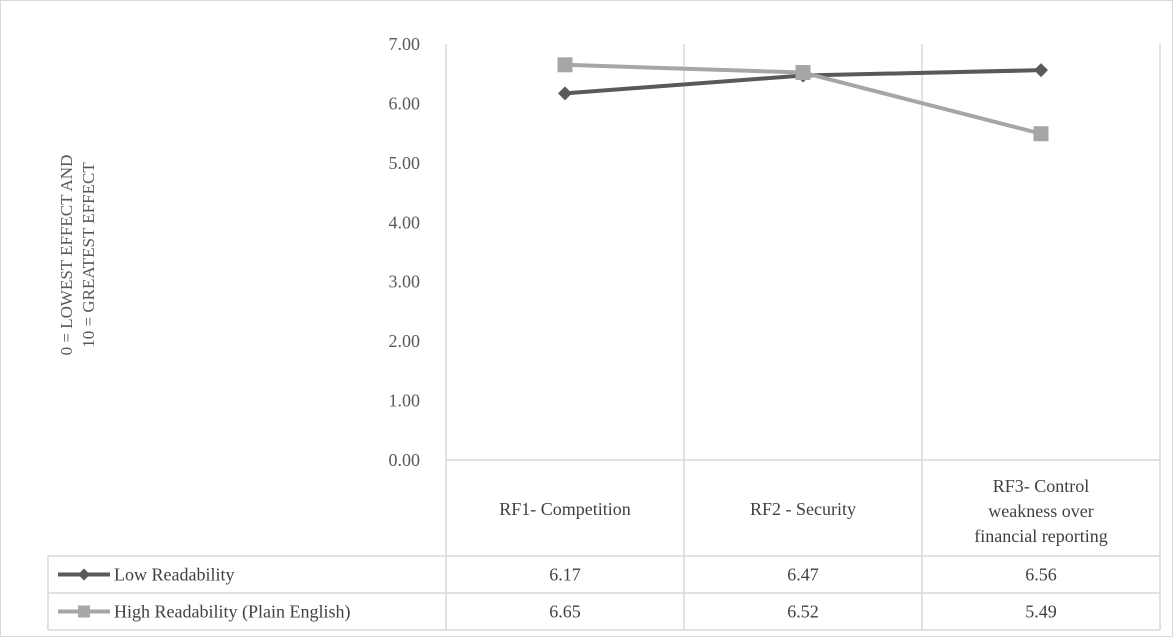 The width and height of the screenshot is (1173, 637). I want to click on data-table-value: 6.47, so click(803, 575).